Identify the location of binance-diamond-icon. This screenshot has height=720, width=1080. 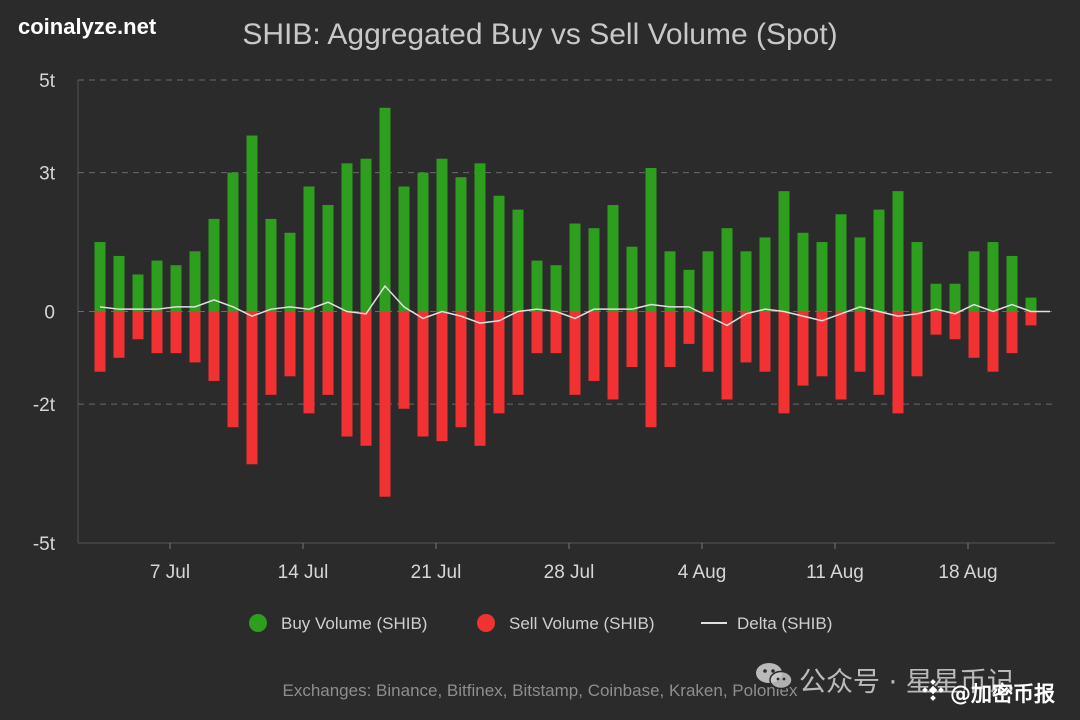
(933, 692).